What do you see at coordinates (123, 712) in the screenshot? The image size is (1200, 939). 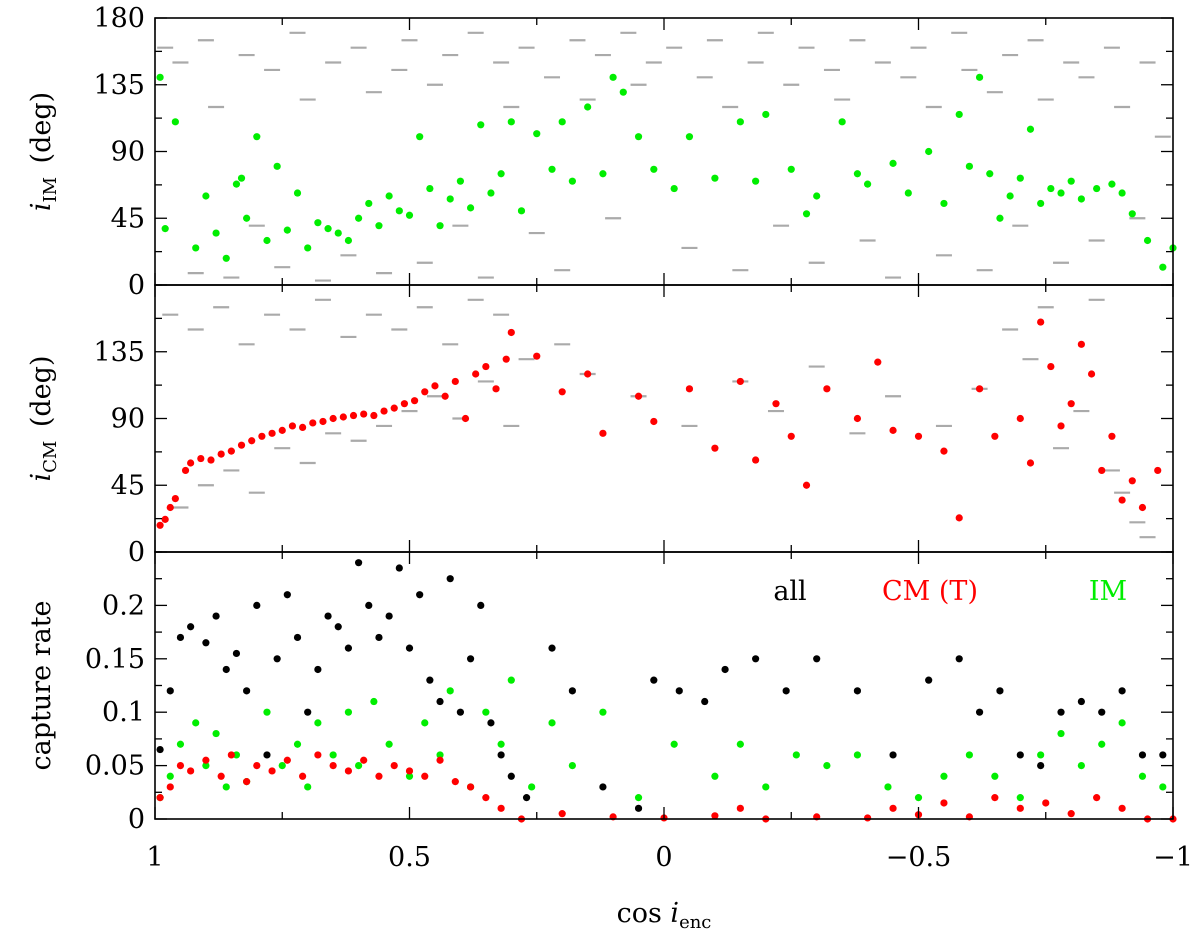 I see `y-tick-label: 0.1` at bounding box center [123, 712].